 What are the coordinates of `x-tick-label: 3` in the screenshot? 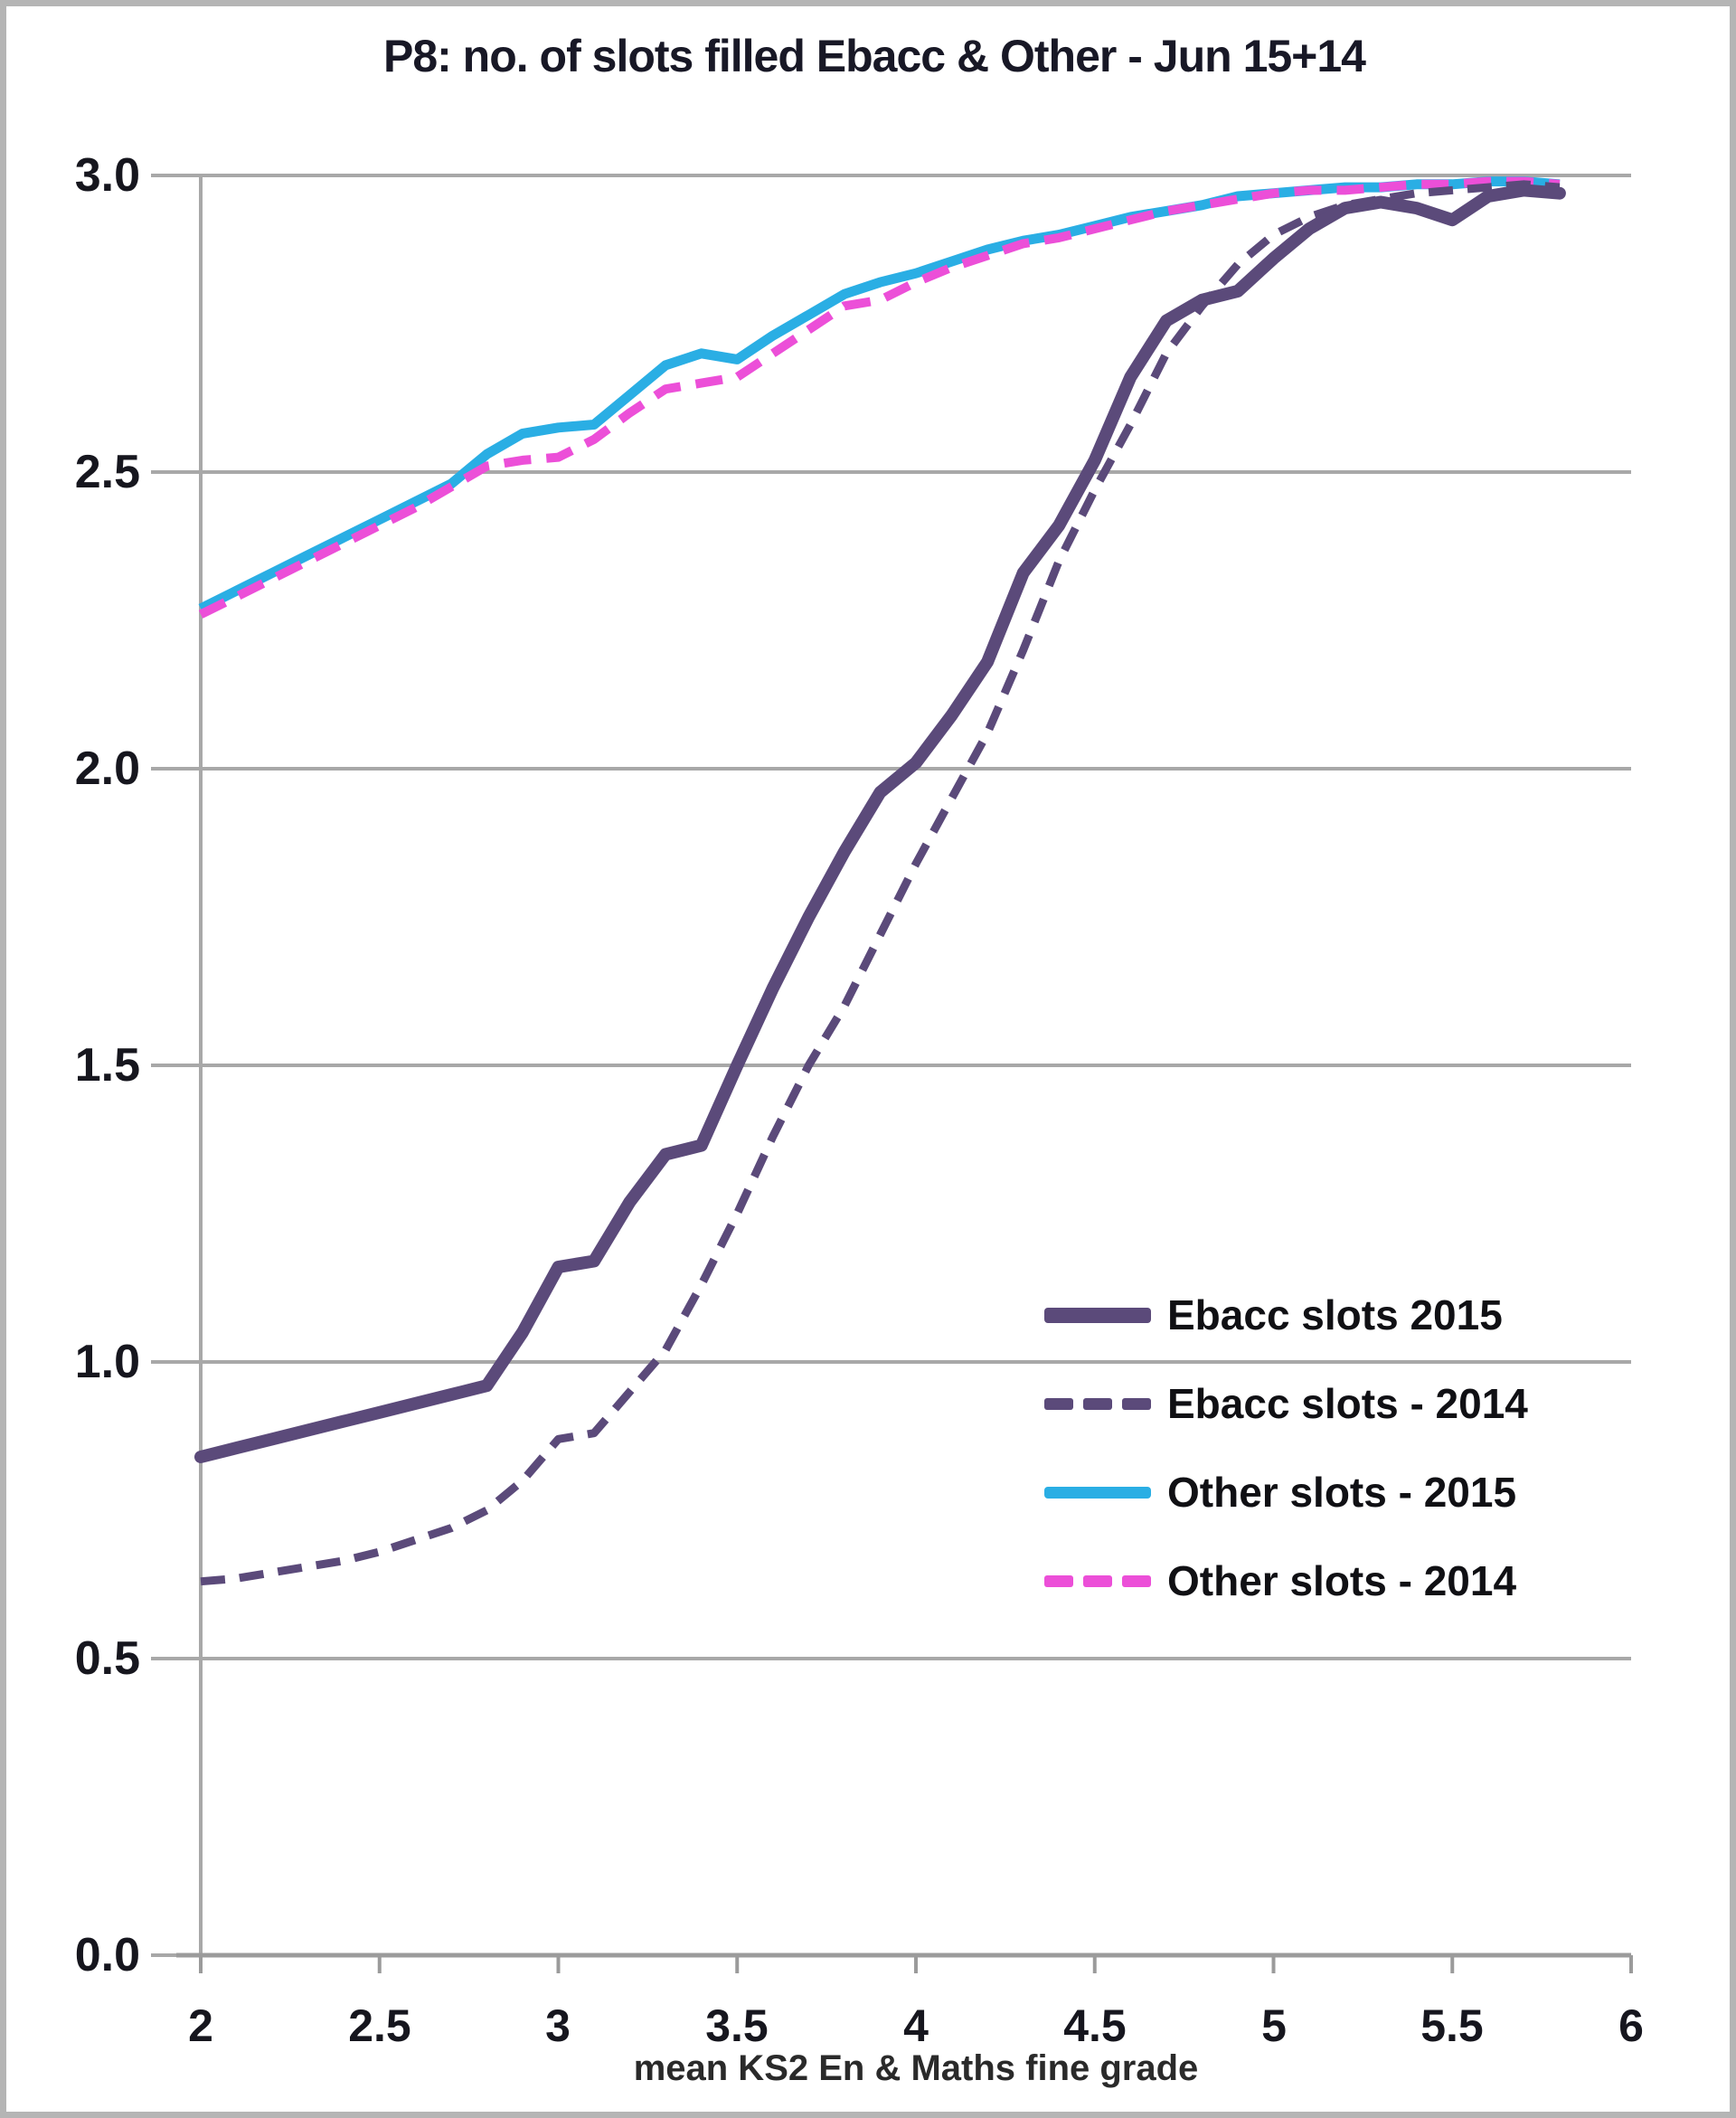 It's located at (558, 2025).